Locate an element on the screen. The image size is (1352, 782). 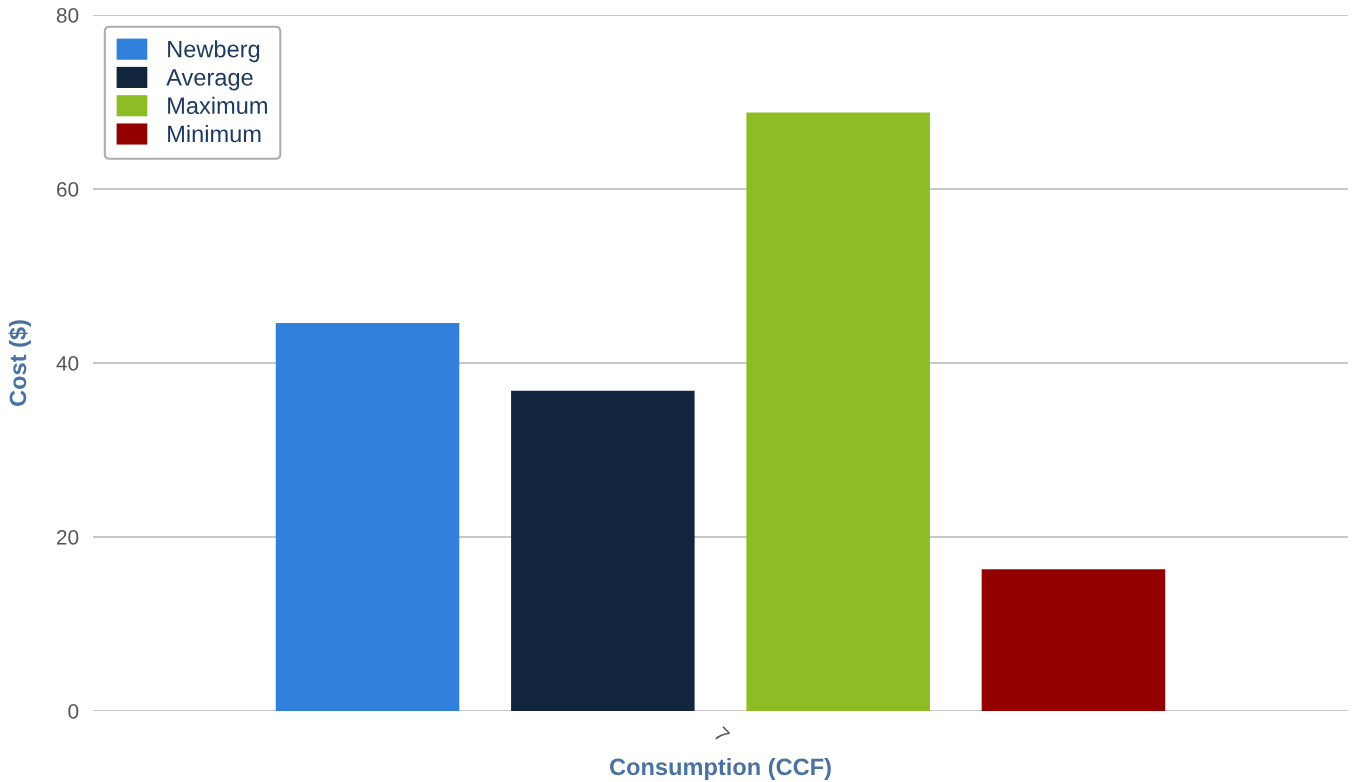
legend-label: Newberg is located at coordinates (214, 51).